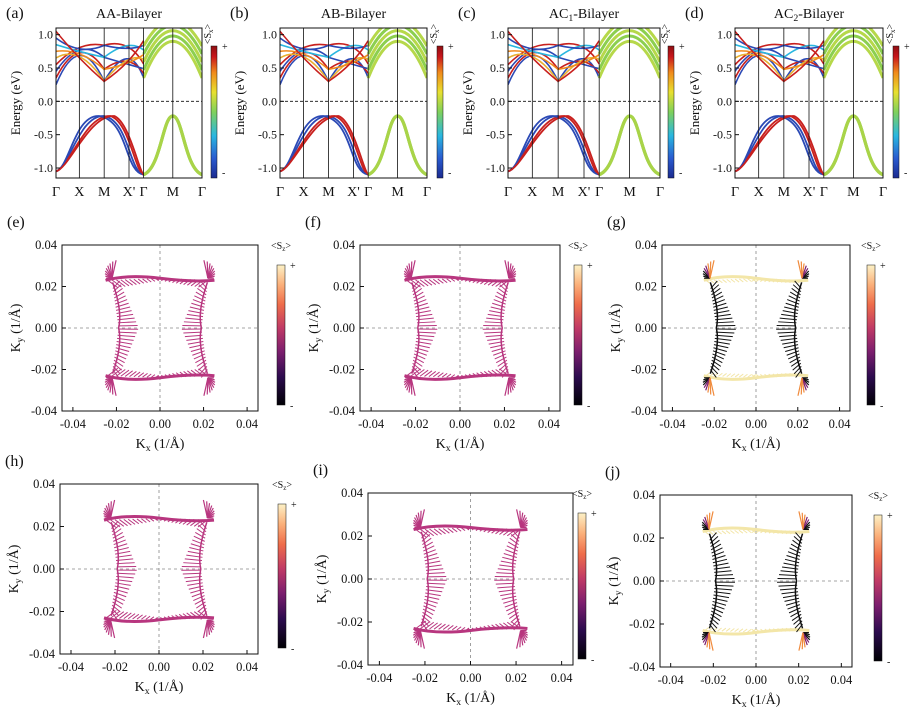 The width and height of the screenshot is (920, 716). I want to click on ytick-label: -0.02, so click(350, 622).